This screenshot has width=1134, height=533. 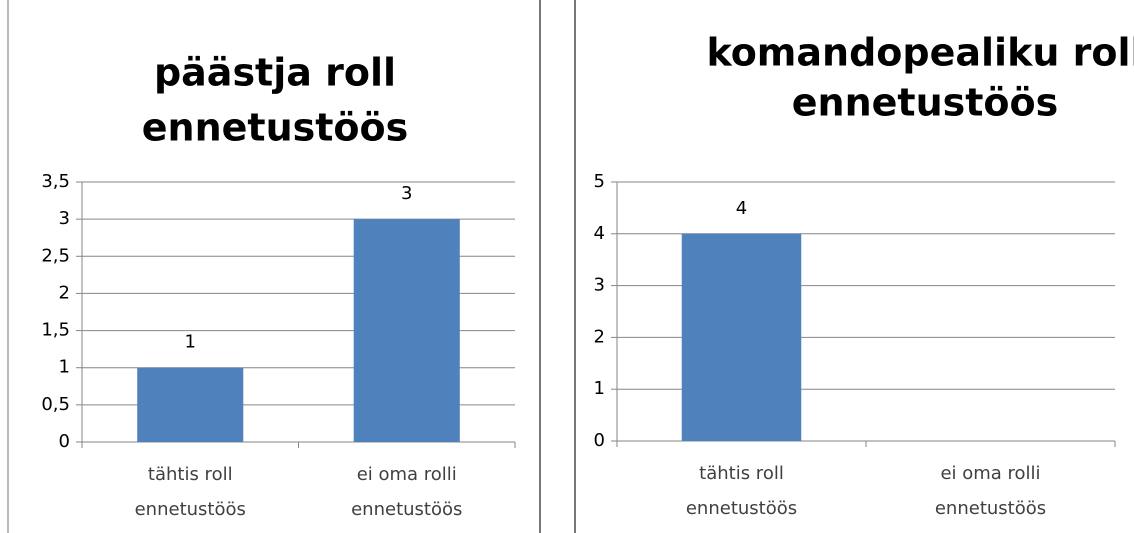 What do you see at coordinates (599, 233) in the screenshot?
I see `y-tick-label: 4` at bounding box center [599, 233].